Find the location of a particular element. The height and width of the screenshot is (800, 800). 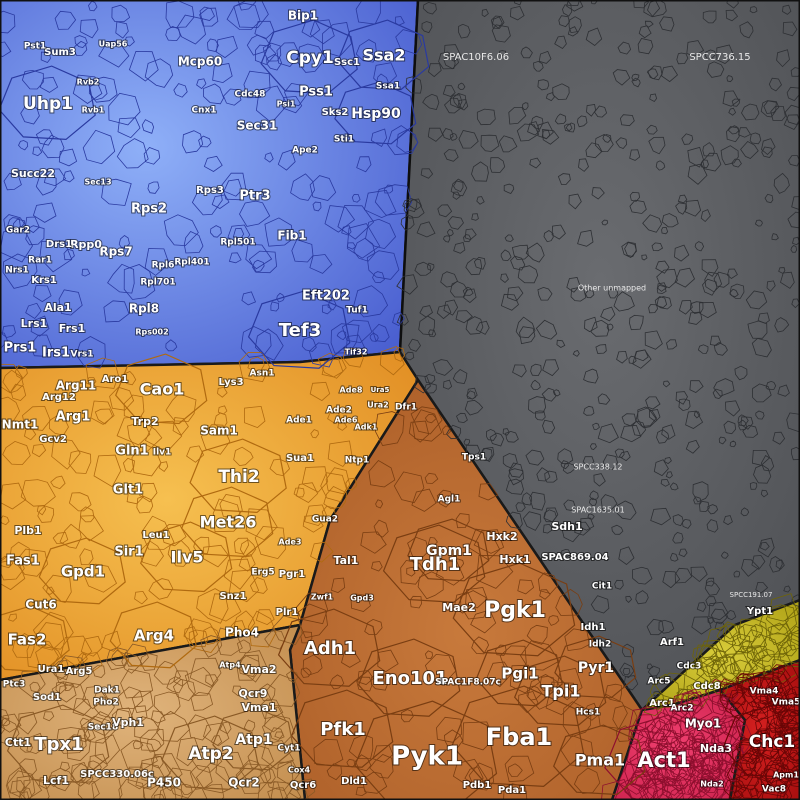

cell-label: Arg11 is located at coordinates (76, 386).